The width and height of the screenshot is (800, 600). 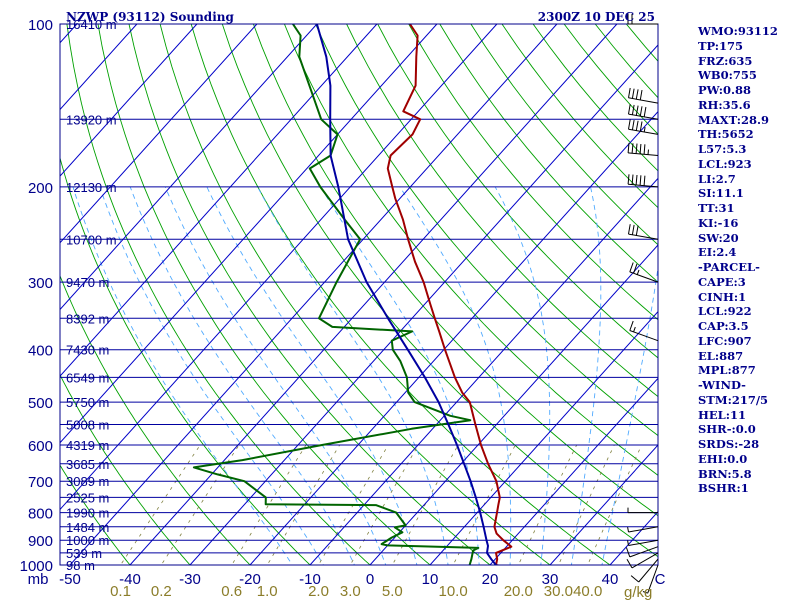 What do you see at coordinates (725, 90) in the screenshot?
I see `index-item: PW:0.88` at bounding box center [725, 90].